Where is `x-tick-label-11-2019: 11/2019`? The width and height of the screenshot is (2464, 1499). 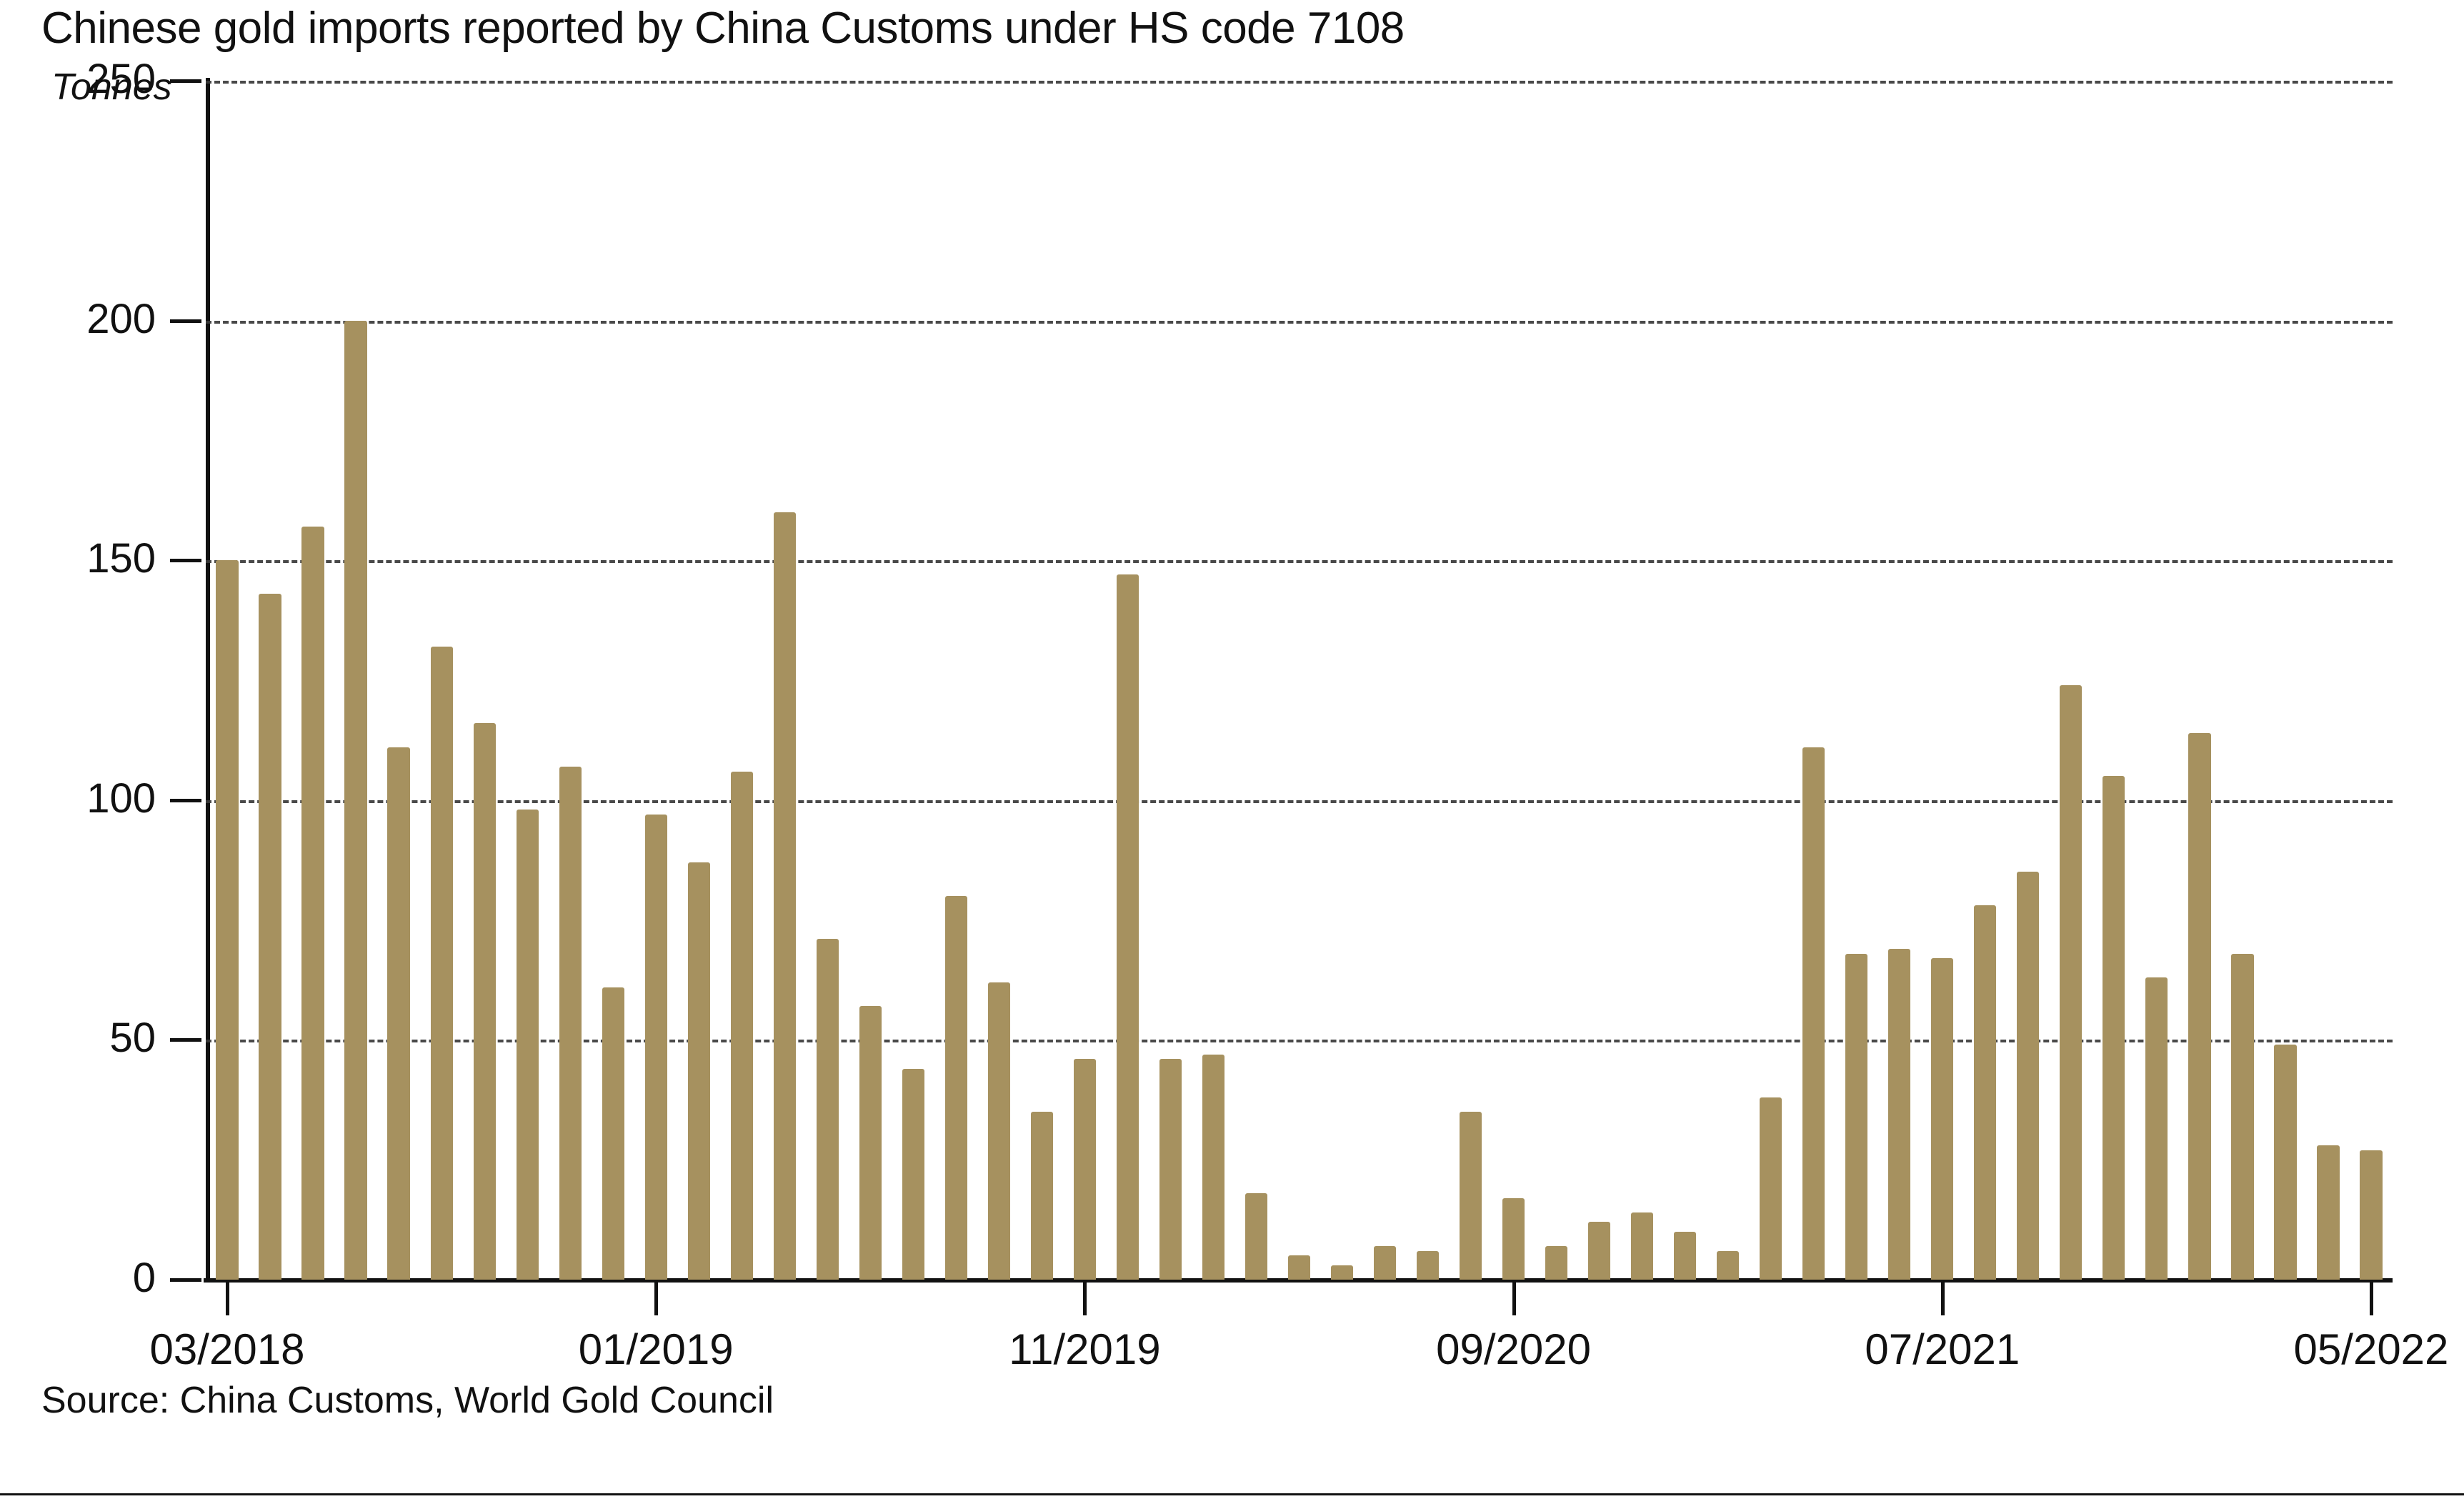 x-tick-label-11-2019: 11/2019 is located at coordinates (1085, 1349).